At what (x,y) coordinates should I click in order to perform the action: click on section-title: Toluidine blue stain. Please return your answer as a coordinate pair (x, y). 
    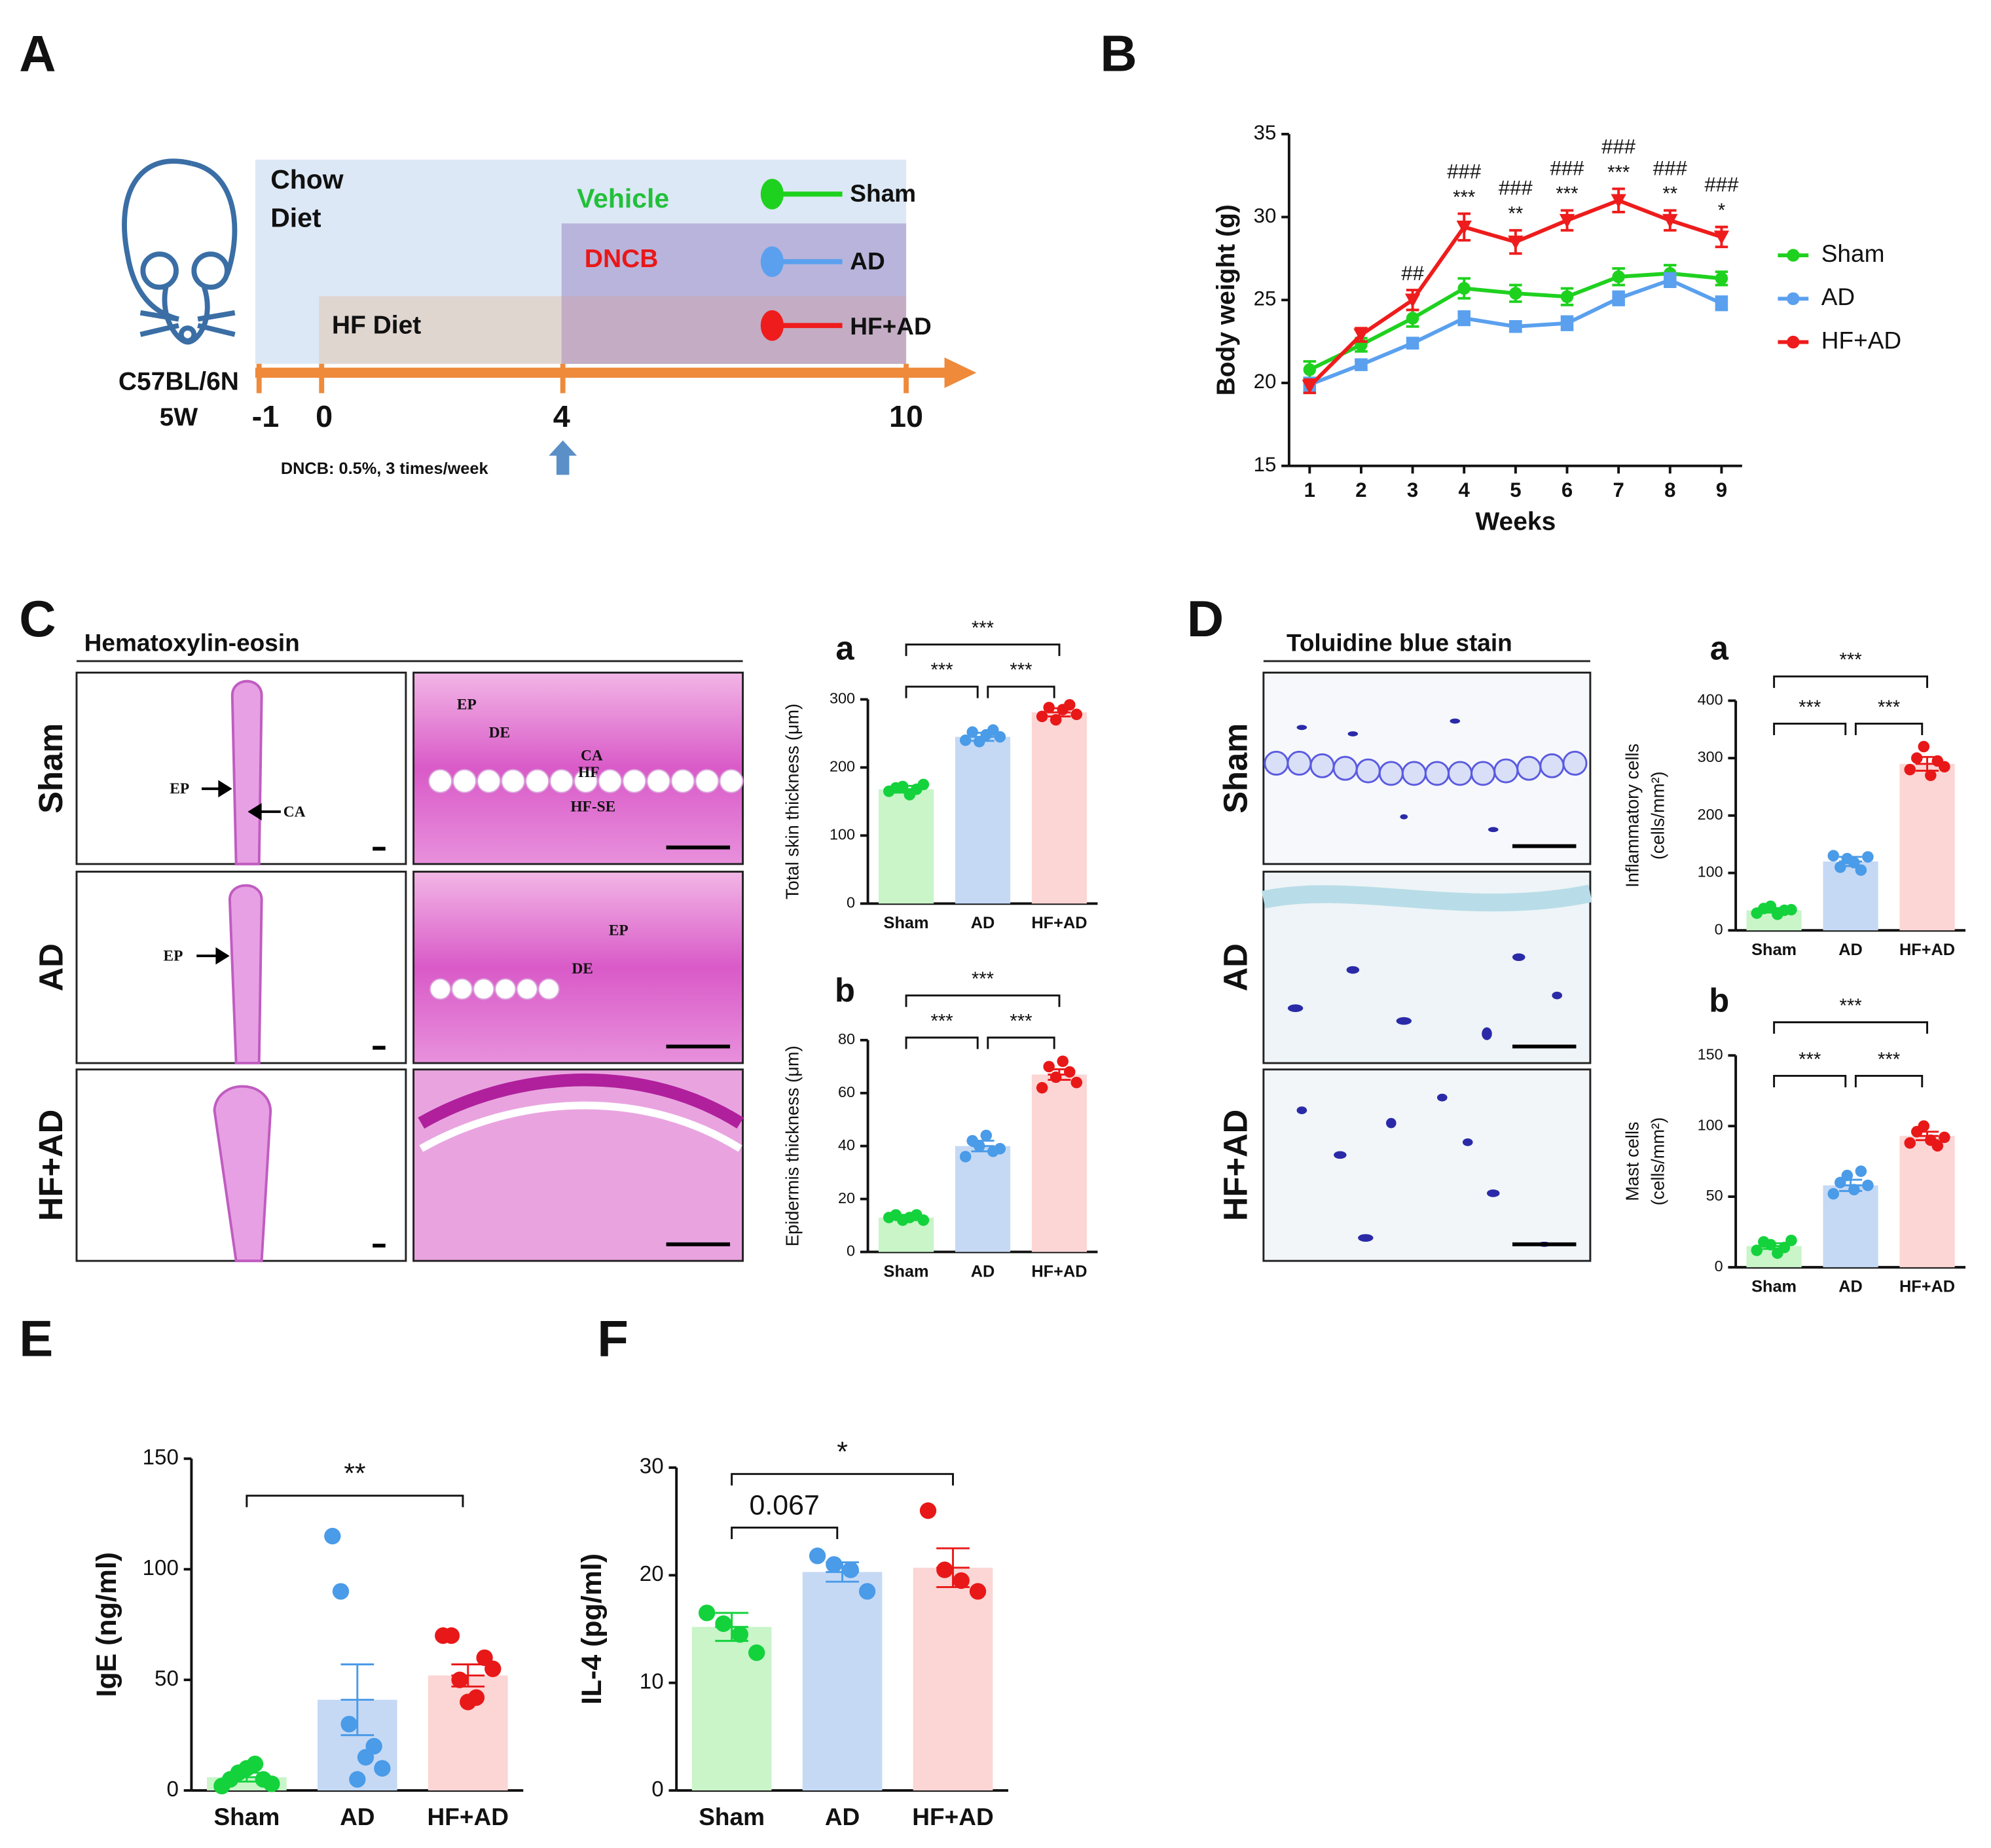
    Looking at the image, I should click on (1399, 642).